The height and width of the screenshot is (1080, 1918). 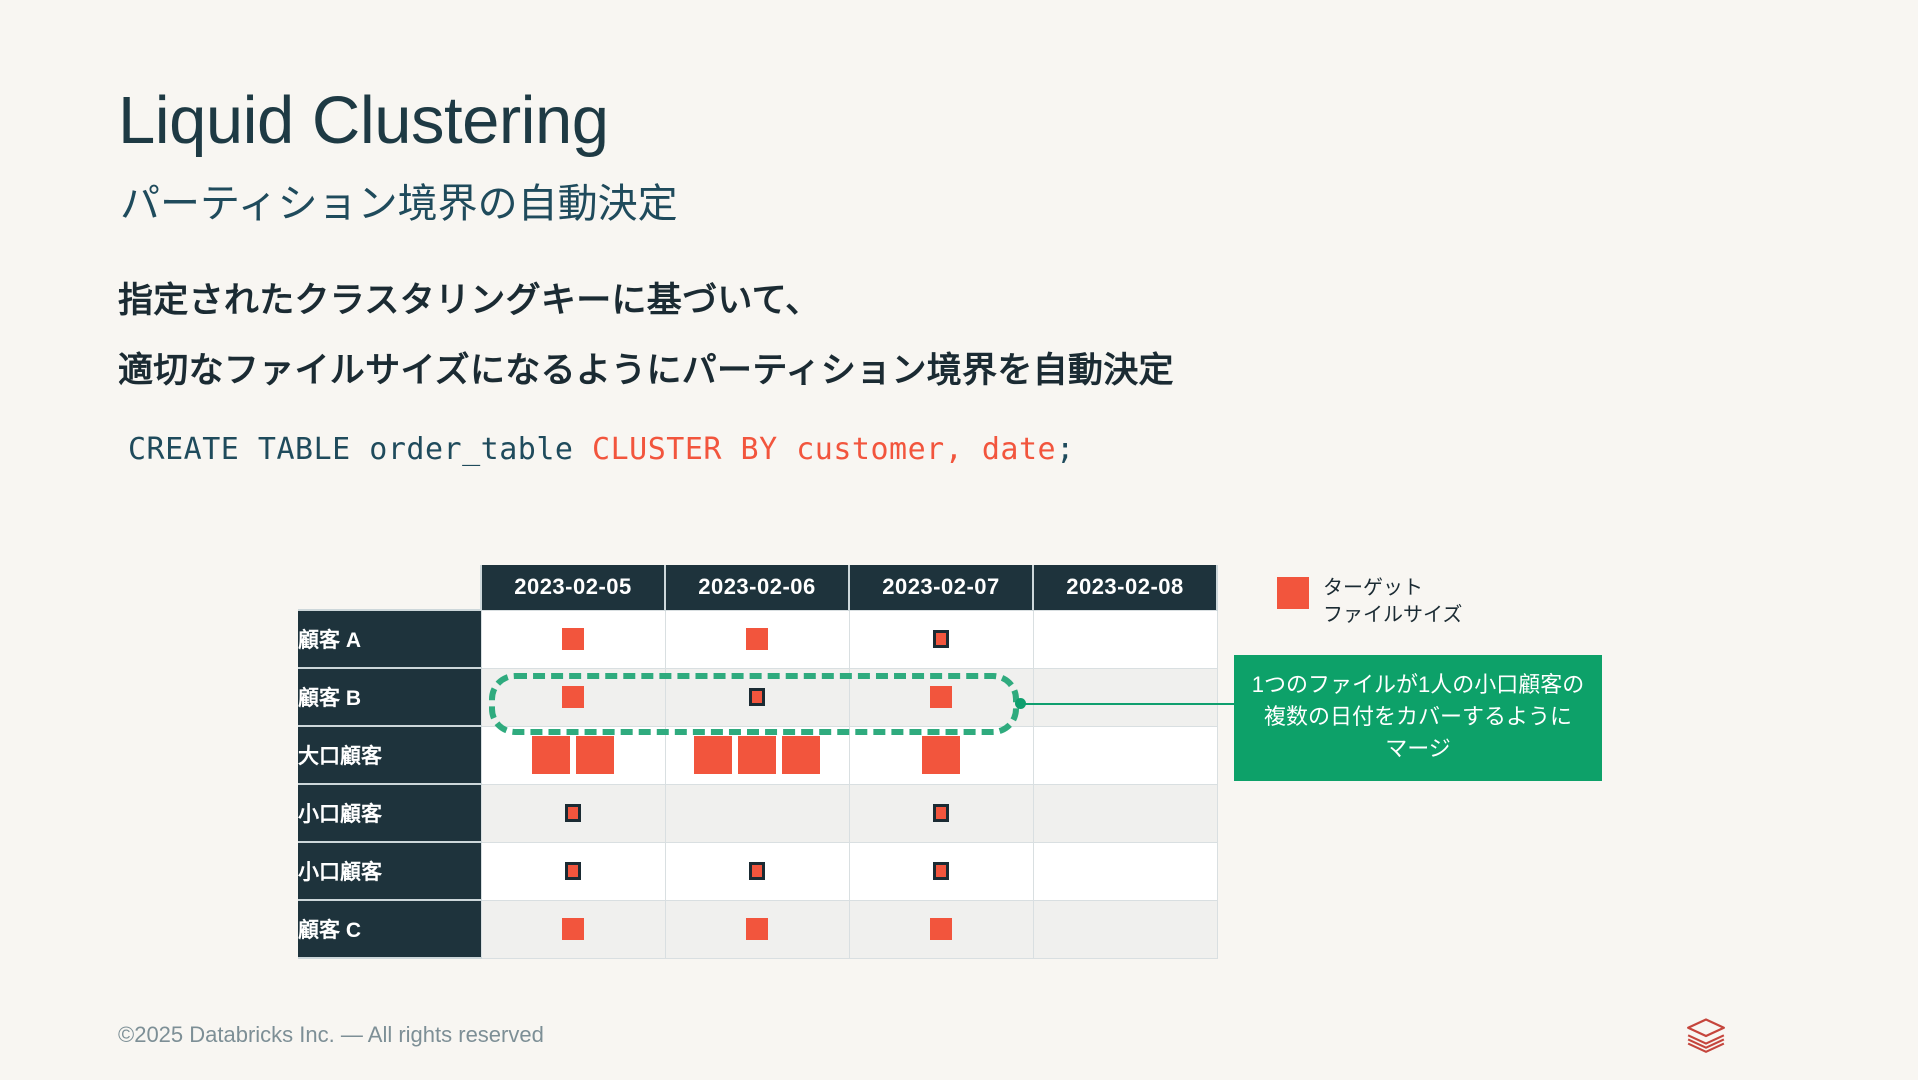 I want to click on legend-label-line-1: ターゲット, so click(x=1373, y=588).